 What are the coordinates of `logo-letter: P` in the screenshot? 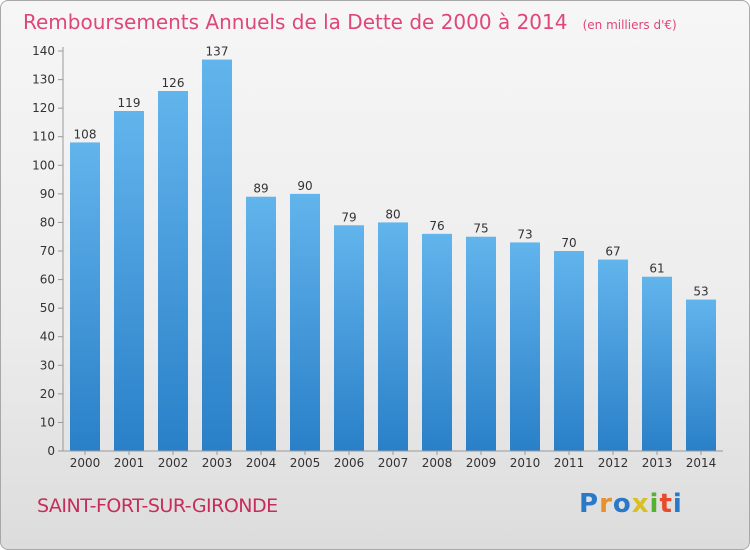 It's located at (589, 504).